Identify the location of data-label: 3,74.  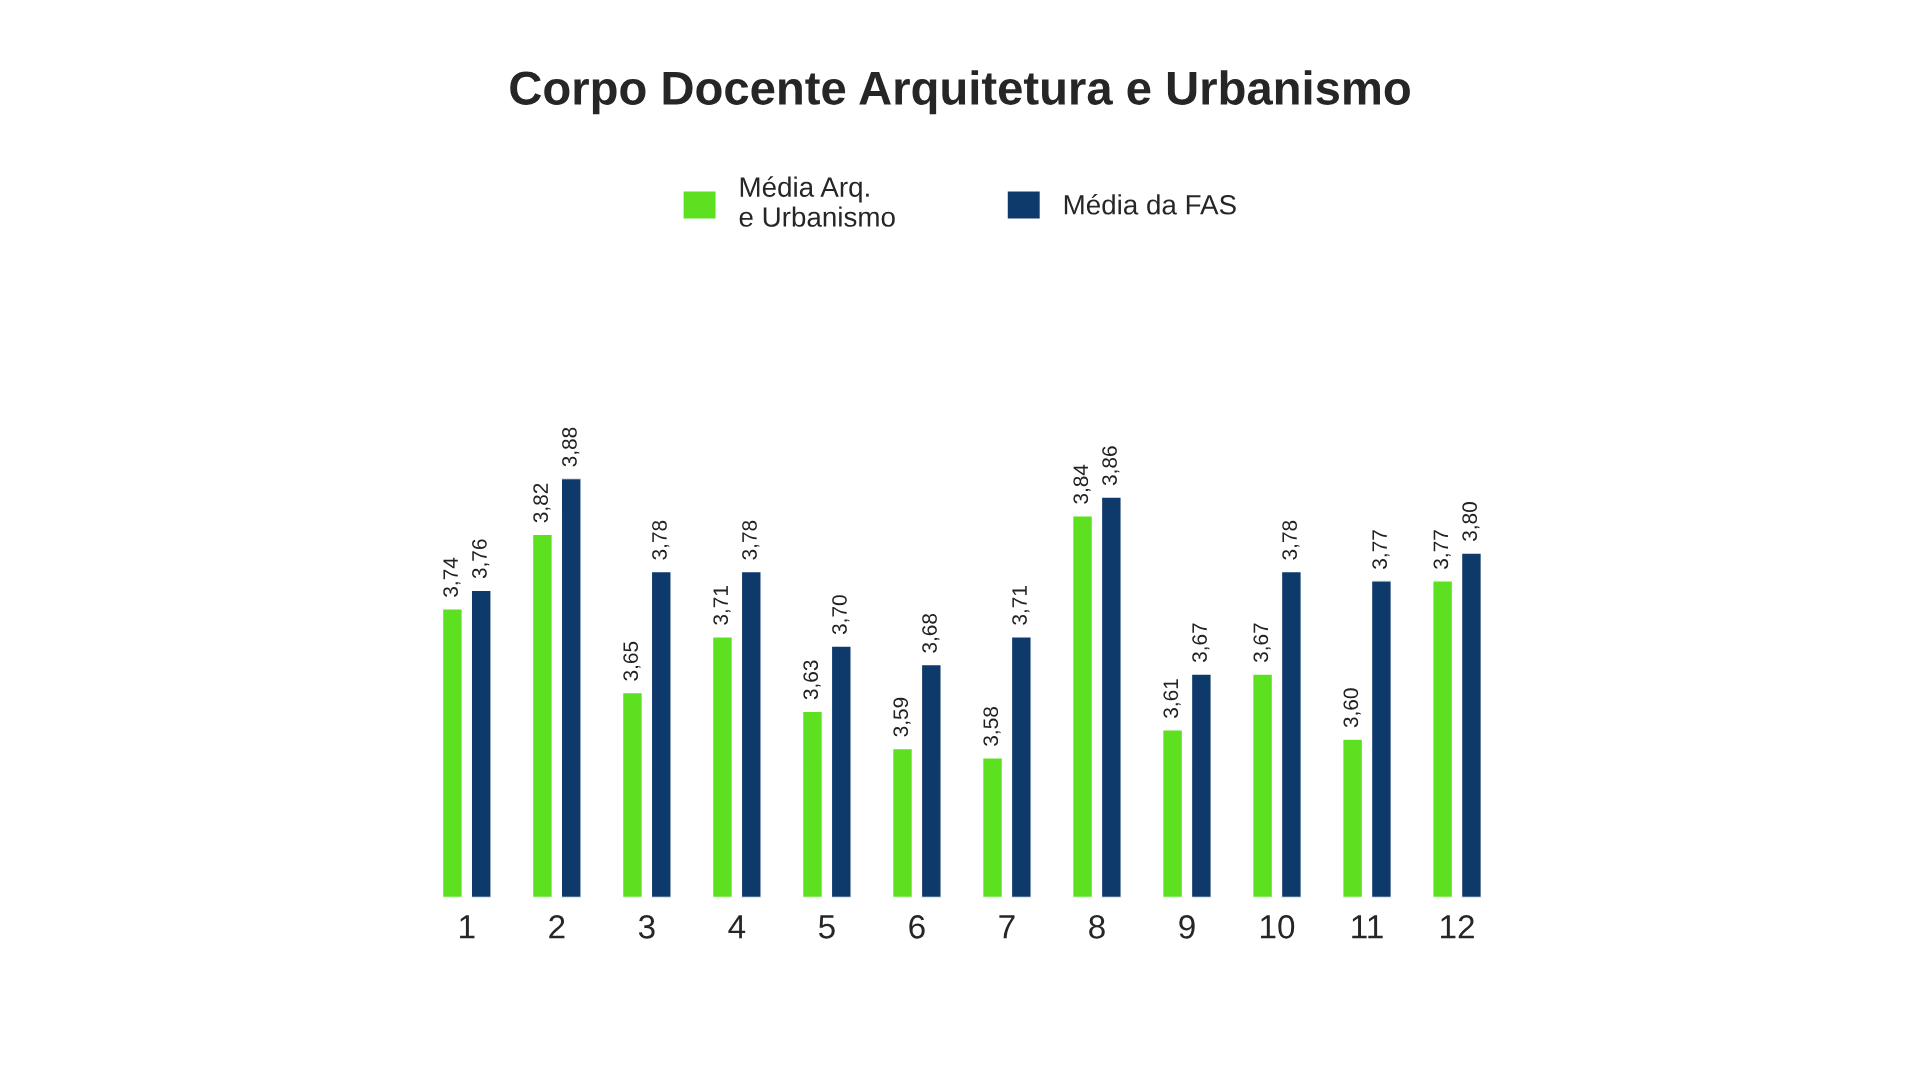
(452, 577).